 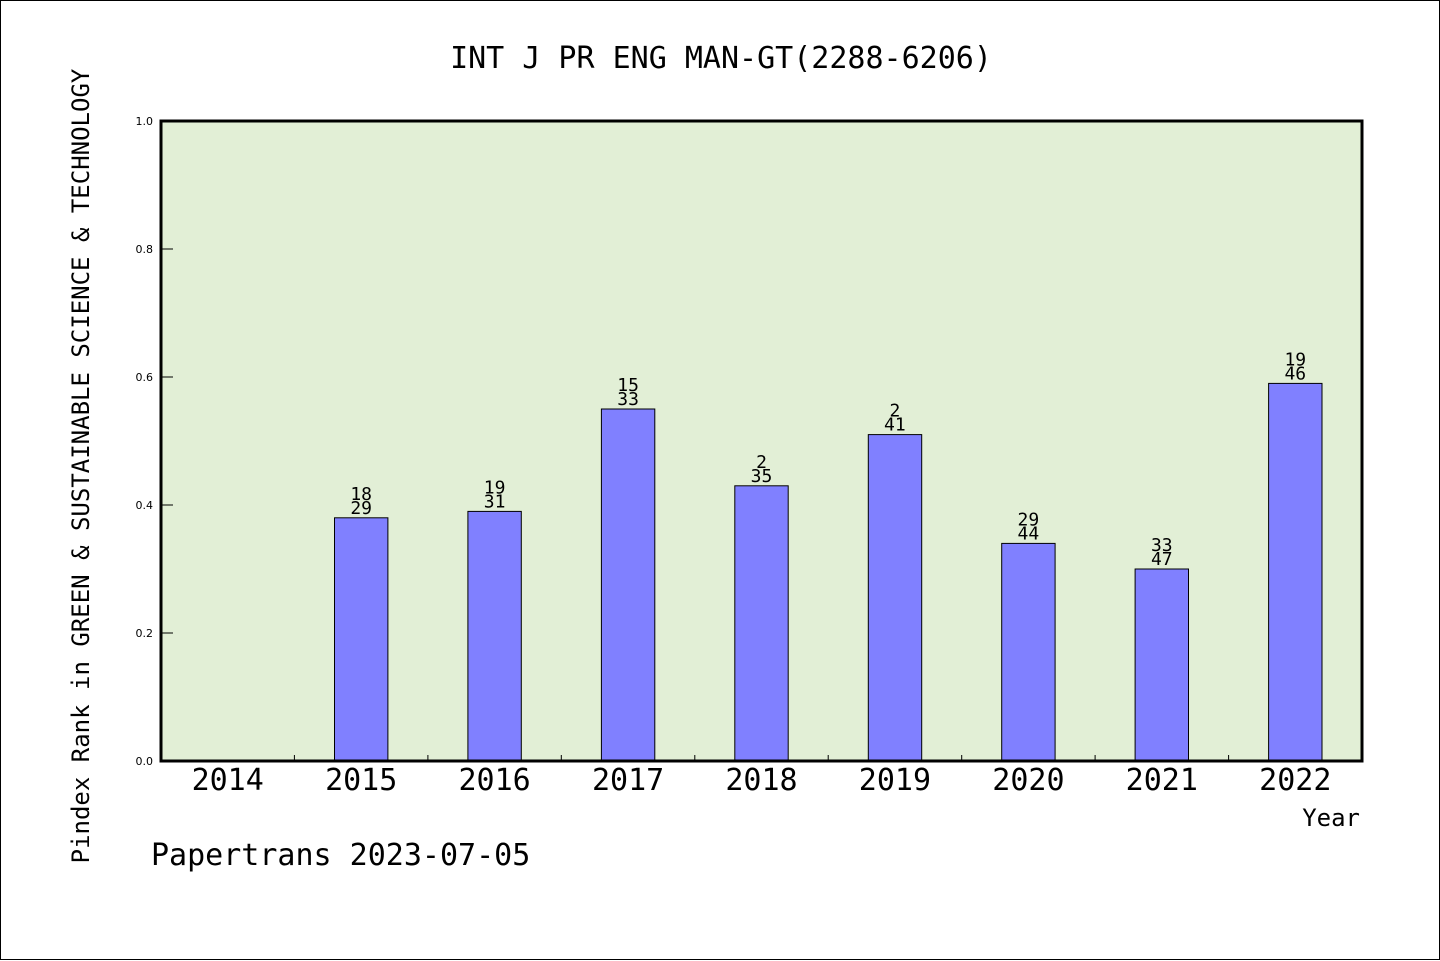 I want to click on x-tick-label-2017: 2017, so click(x=628, y=780).